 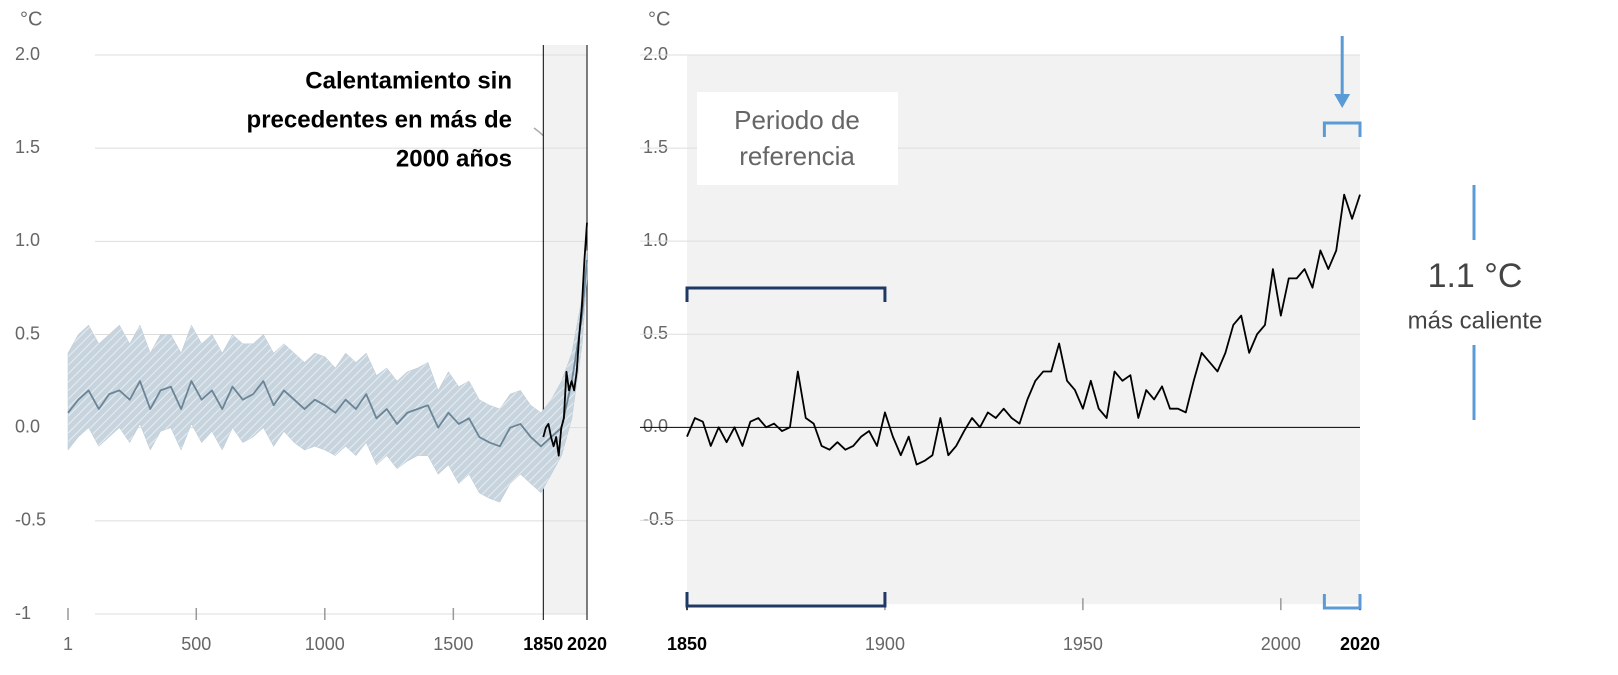 I want to click on reference-label: Periodo de, so click(x=797, y=120).